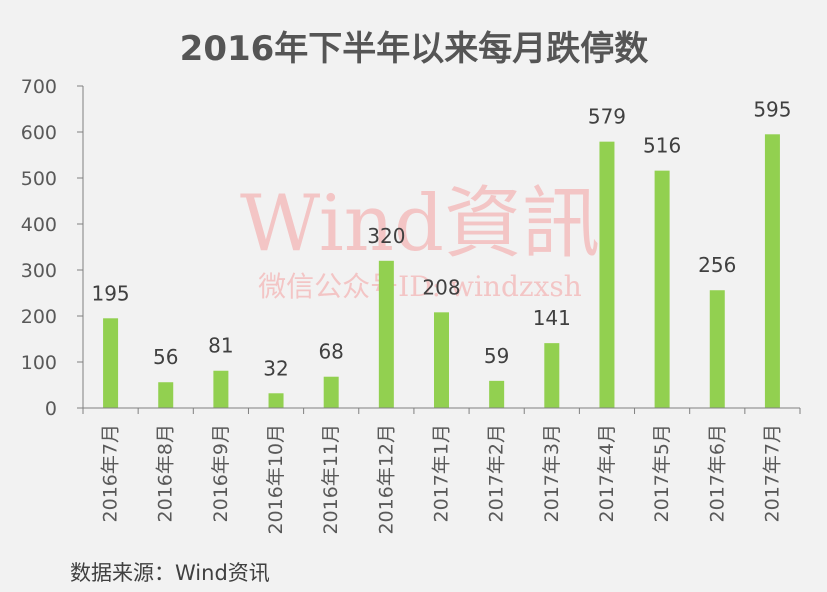  Describe the element at coordinates (39, 317) in the screenshot. I see `y-tick-label: 200` at that location.